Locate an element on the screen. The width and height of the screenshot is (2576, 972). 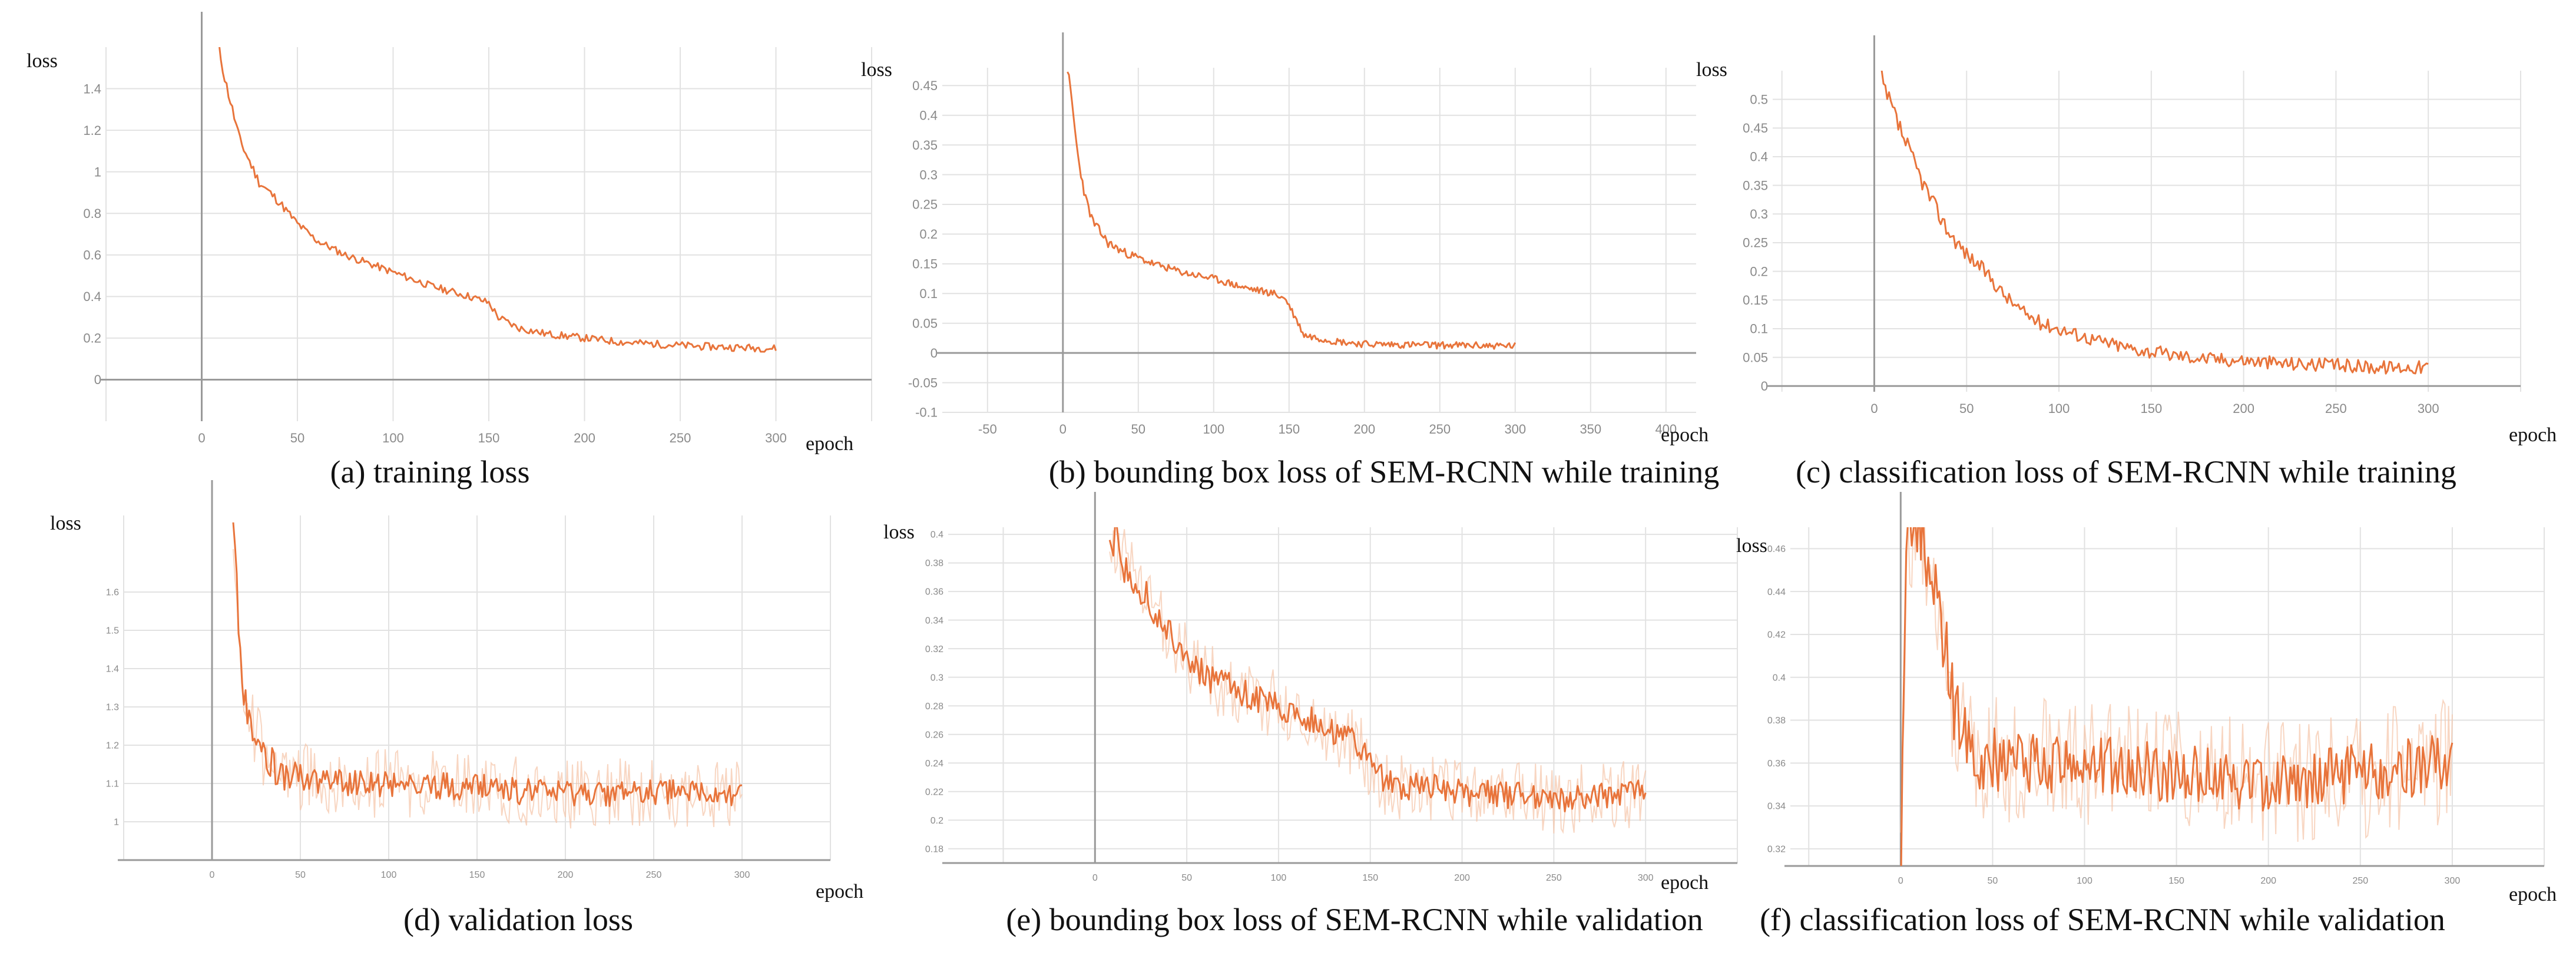
chart-a-ytick-label: 1.2 is located at coordinates (92, 130).